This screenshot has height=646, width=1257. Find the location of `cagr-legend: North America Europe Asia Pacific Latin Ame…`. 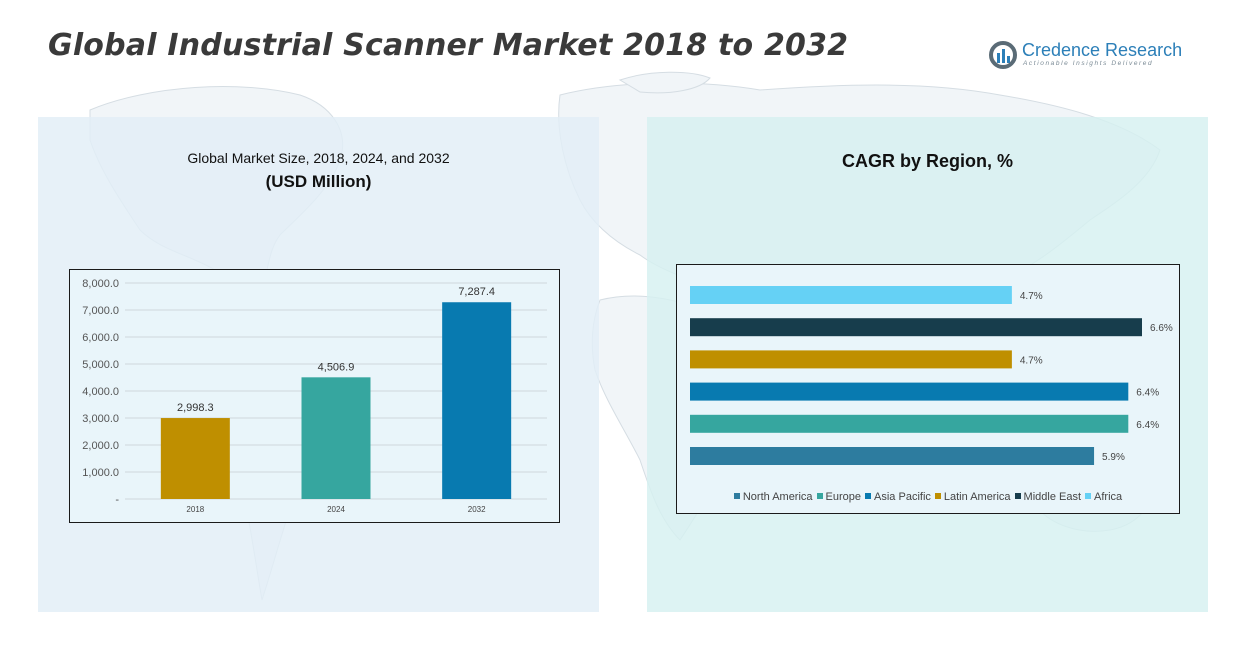

cagr-legend: North America Europe Asia Pacific Latin Ame… is located at coordinates (928, 497).